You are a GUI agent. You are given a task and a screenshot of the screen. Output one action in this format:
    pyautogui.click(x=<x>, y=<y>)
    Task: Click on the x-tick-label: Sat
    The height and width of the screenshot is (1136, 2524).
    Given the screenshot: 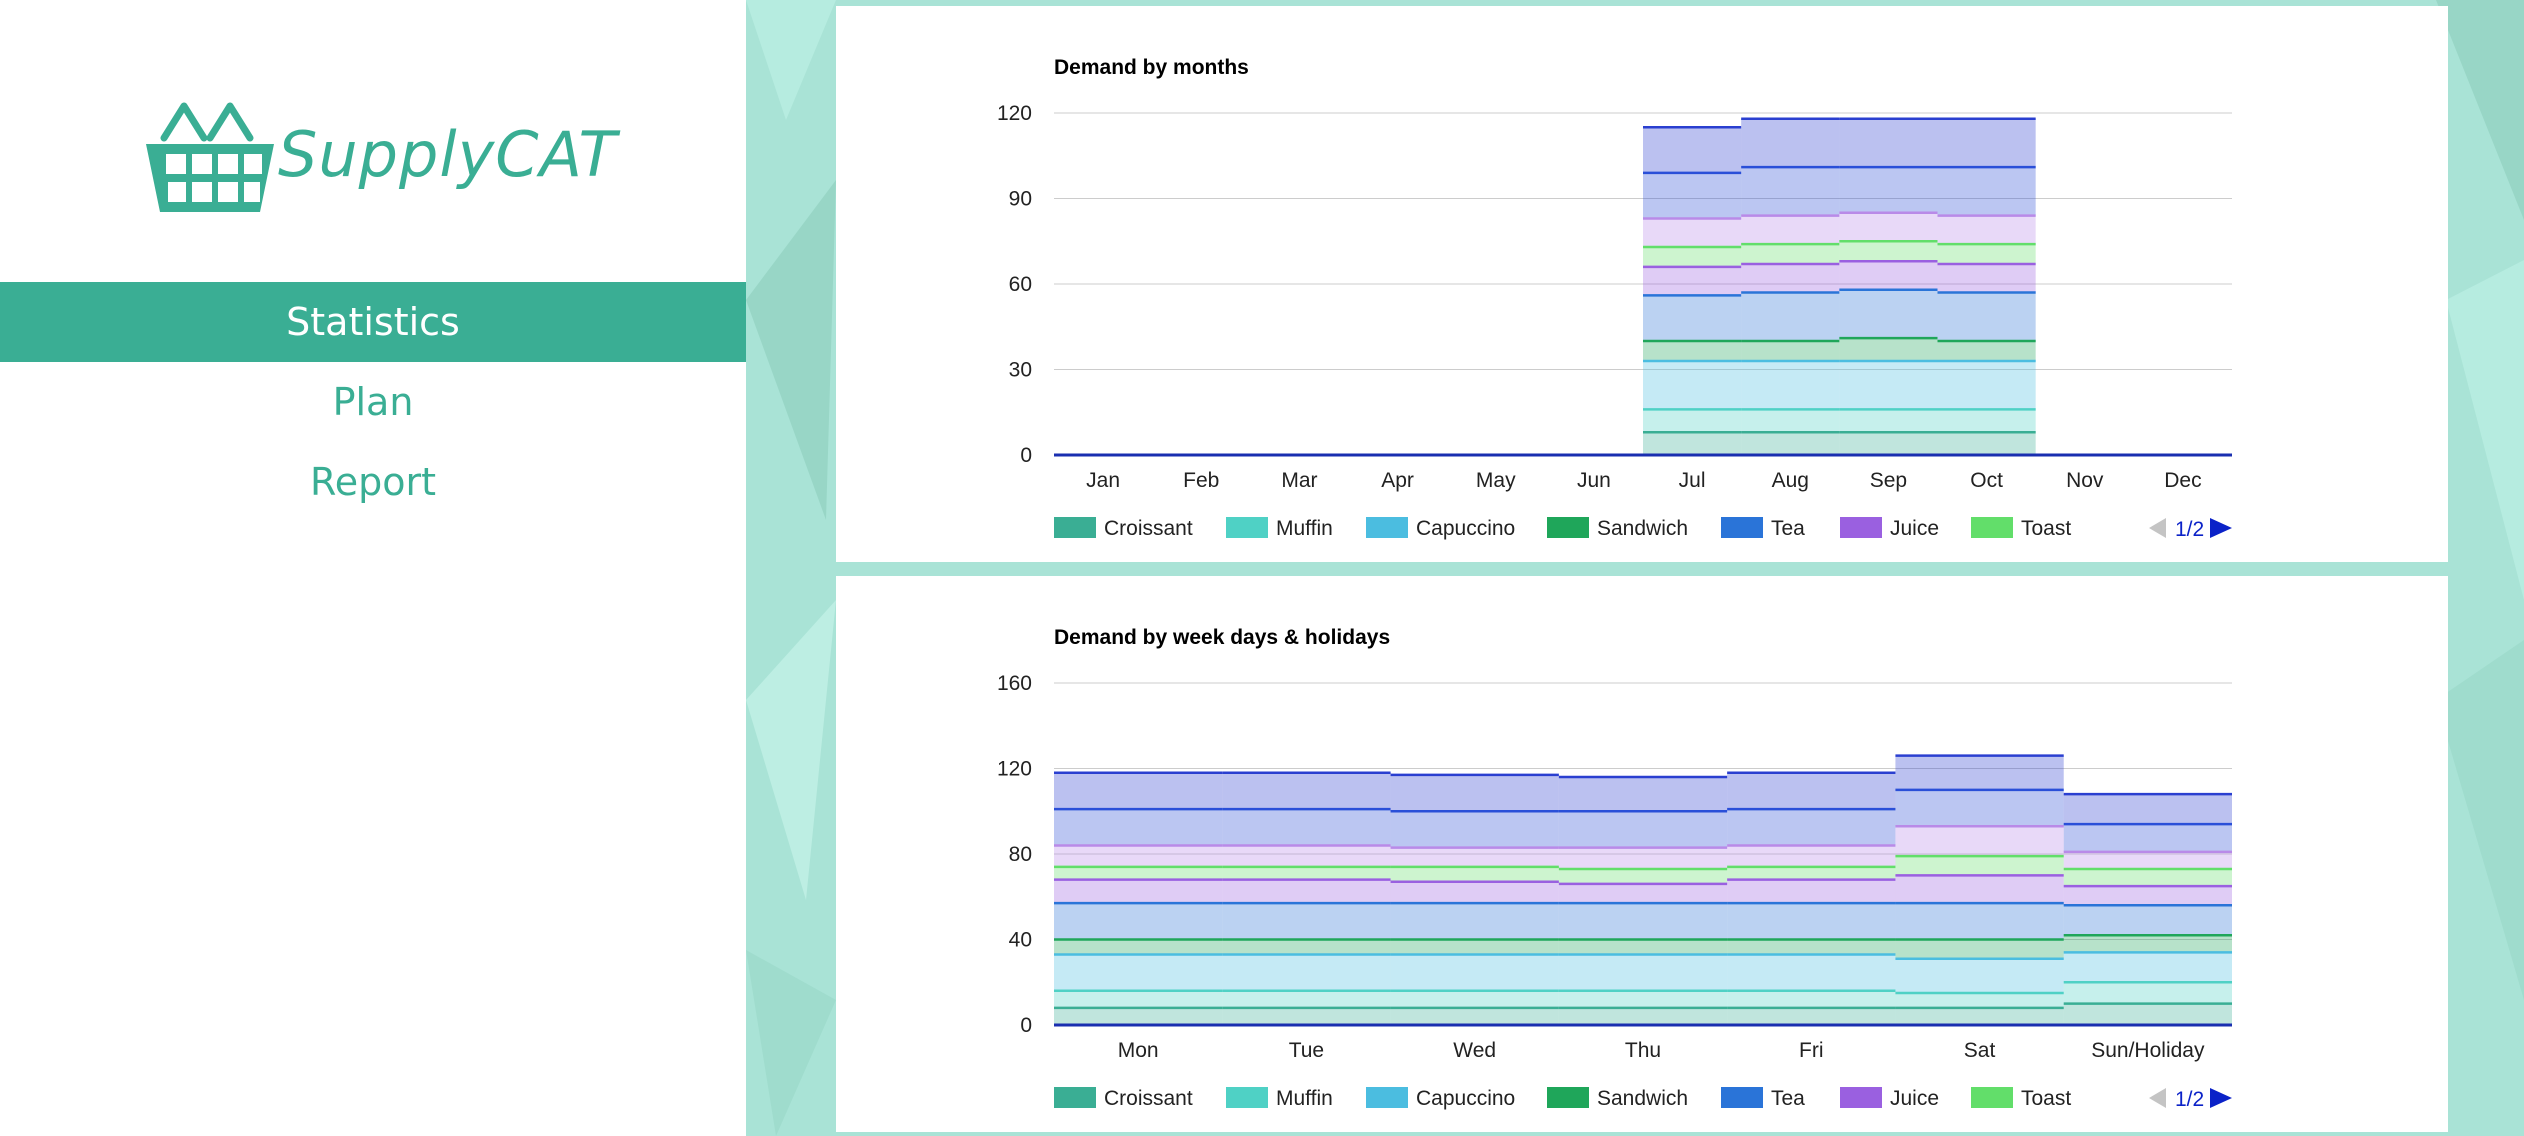 What is the action you would take?
    pyautogui.click(x=1980, y=1050)
    